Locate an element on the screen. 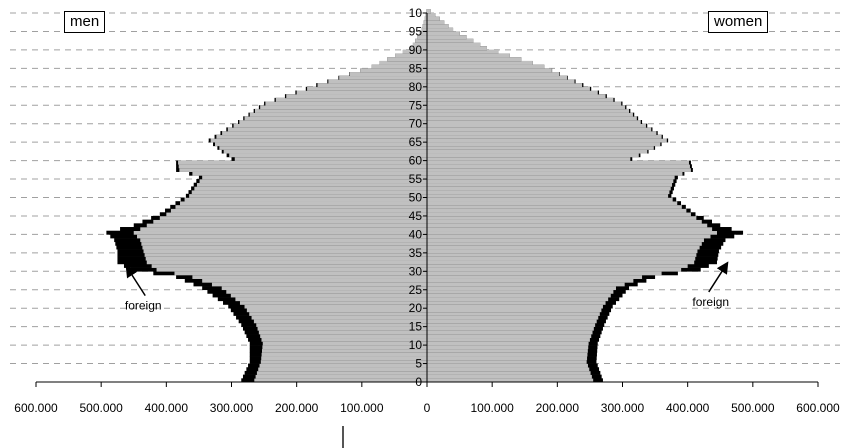 The height and width of the screenshot is (448, 847). y-tick-label: 35 is located at coordinates (416, 253).